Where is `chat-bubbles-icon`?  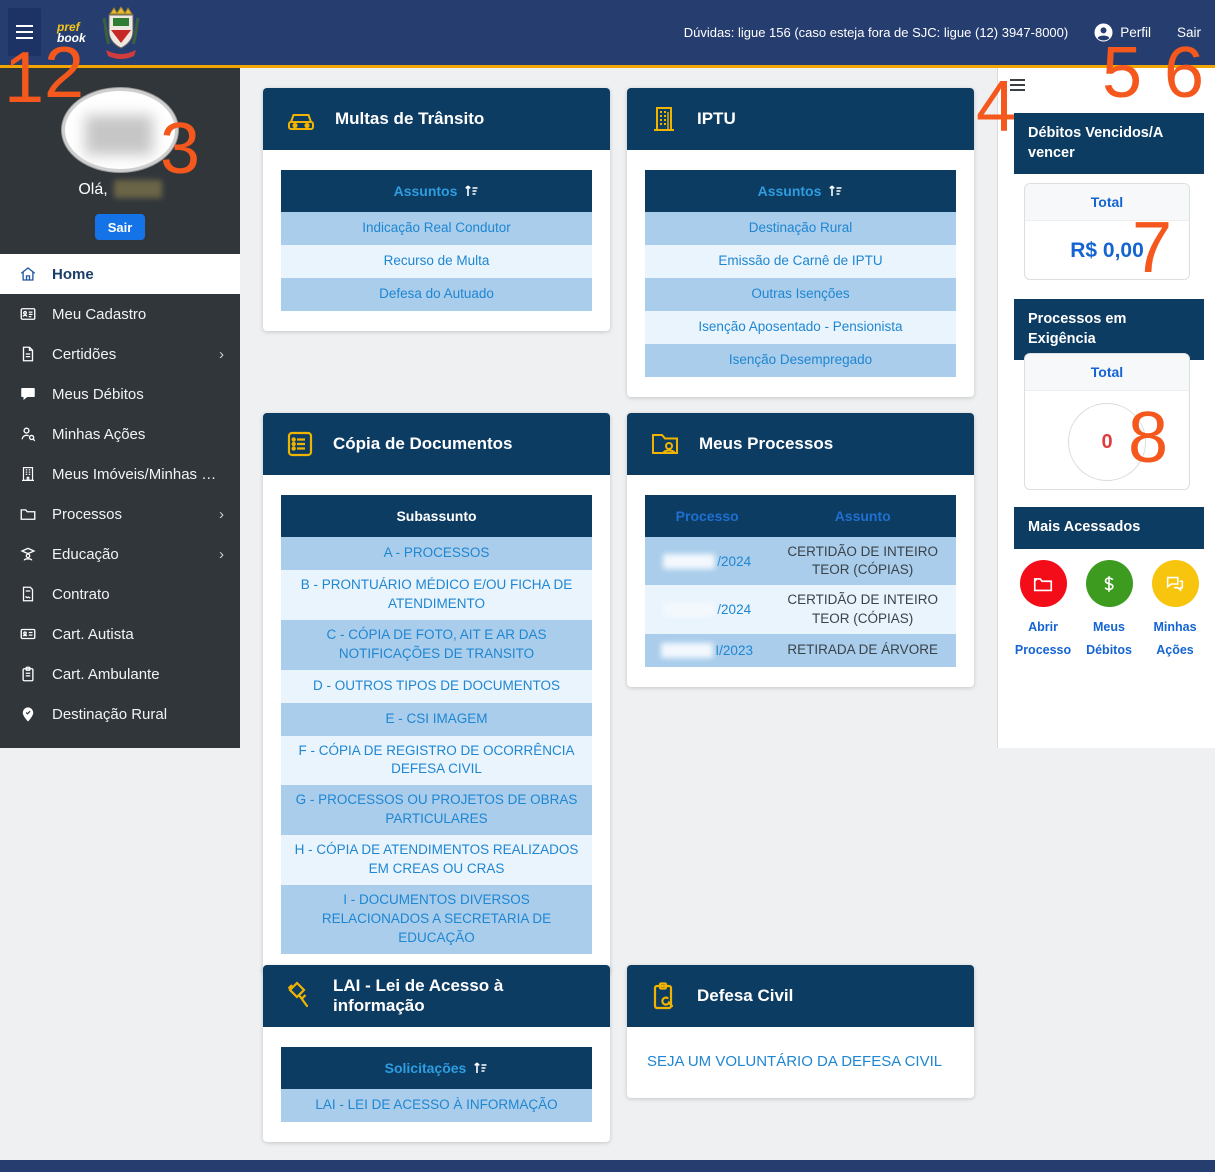 chat-bubbles-icon is located at coordinates (1175, 583).